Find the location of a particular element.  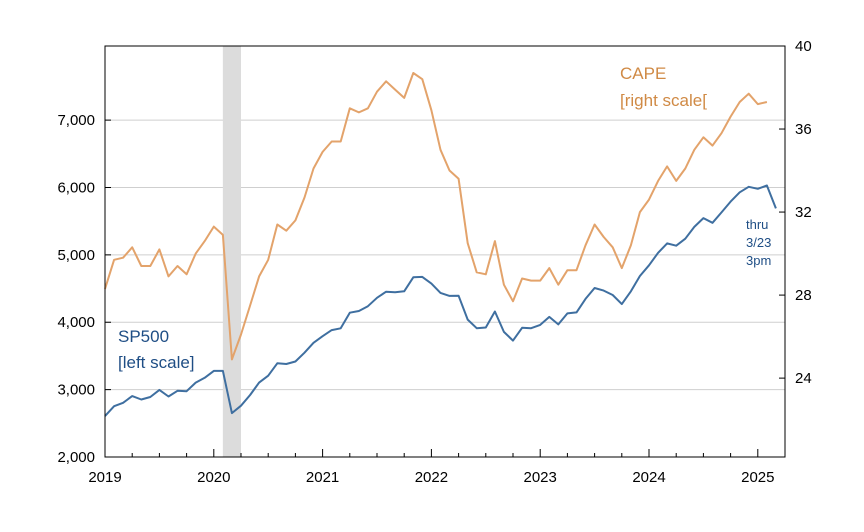

x-tick-label: 2025 is located at coordinates (757, 477).